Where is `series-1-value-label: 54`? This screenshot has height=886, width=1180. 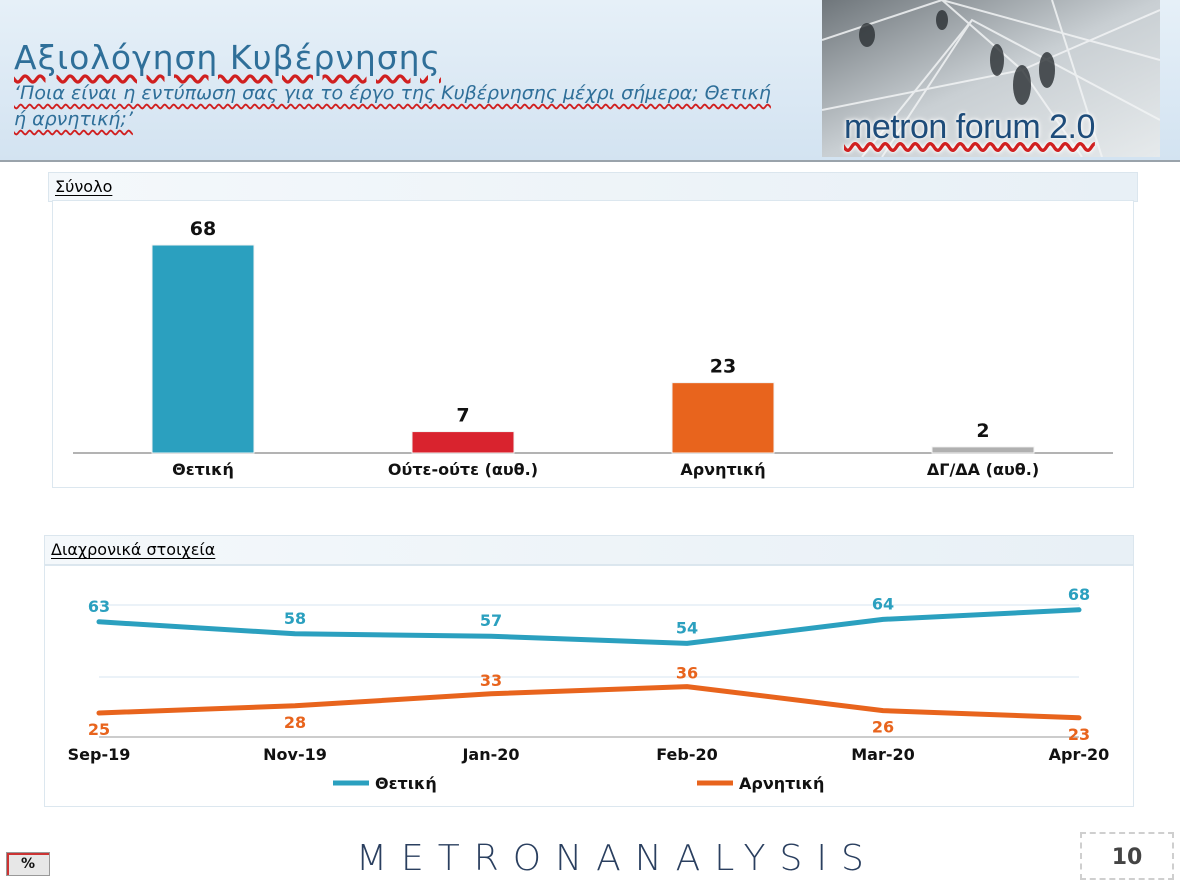
series-1-value-label: 54 is located at coordinates (687, 627).